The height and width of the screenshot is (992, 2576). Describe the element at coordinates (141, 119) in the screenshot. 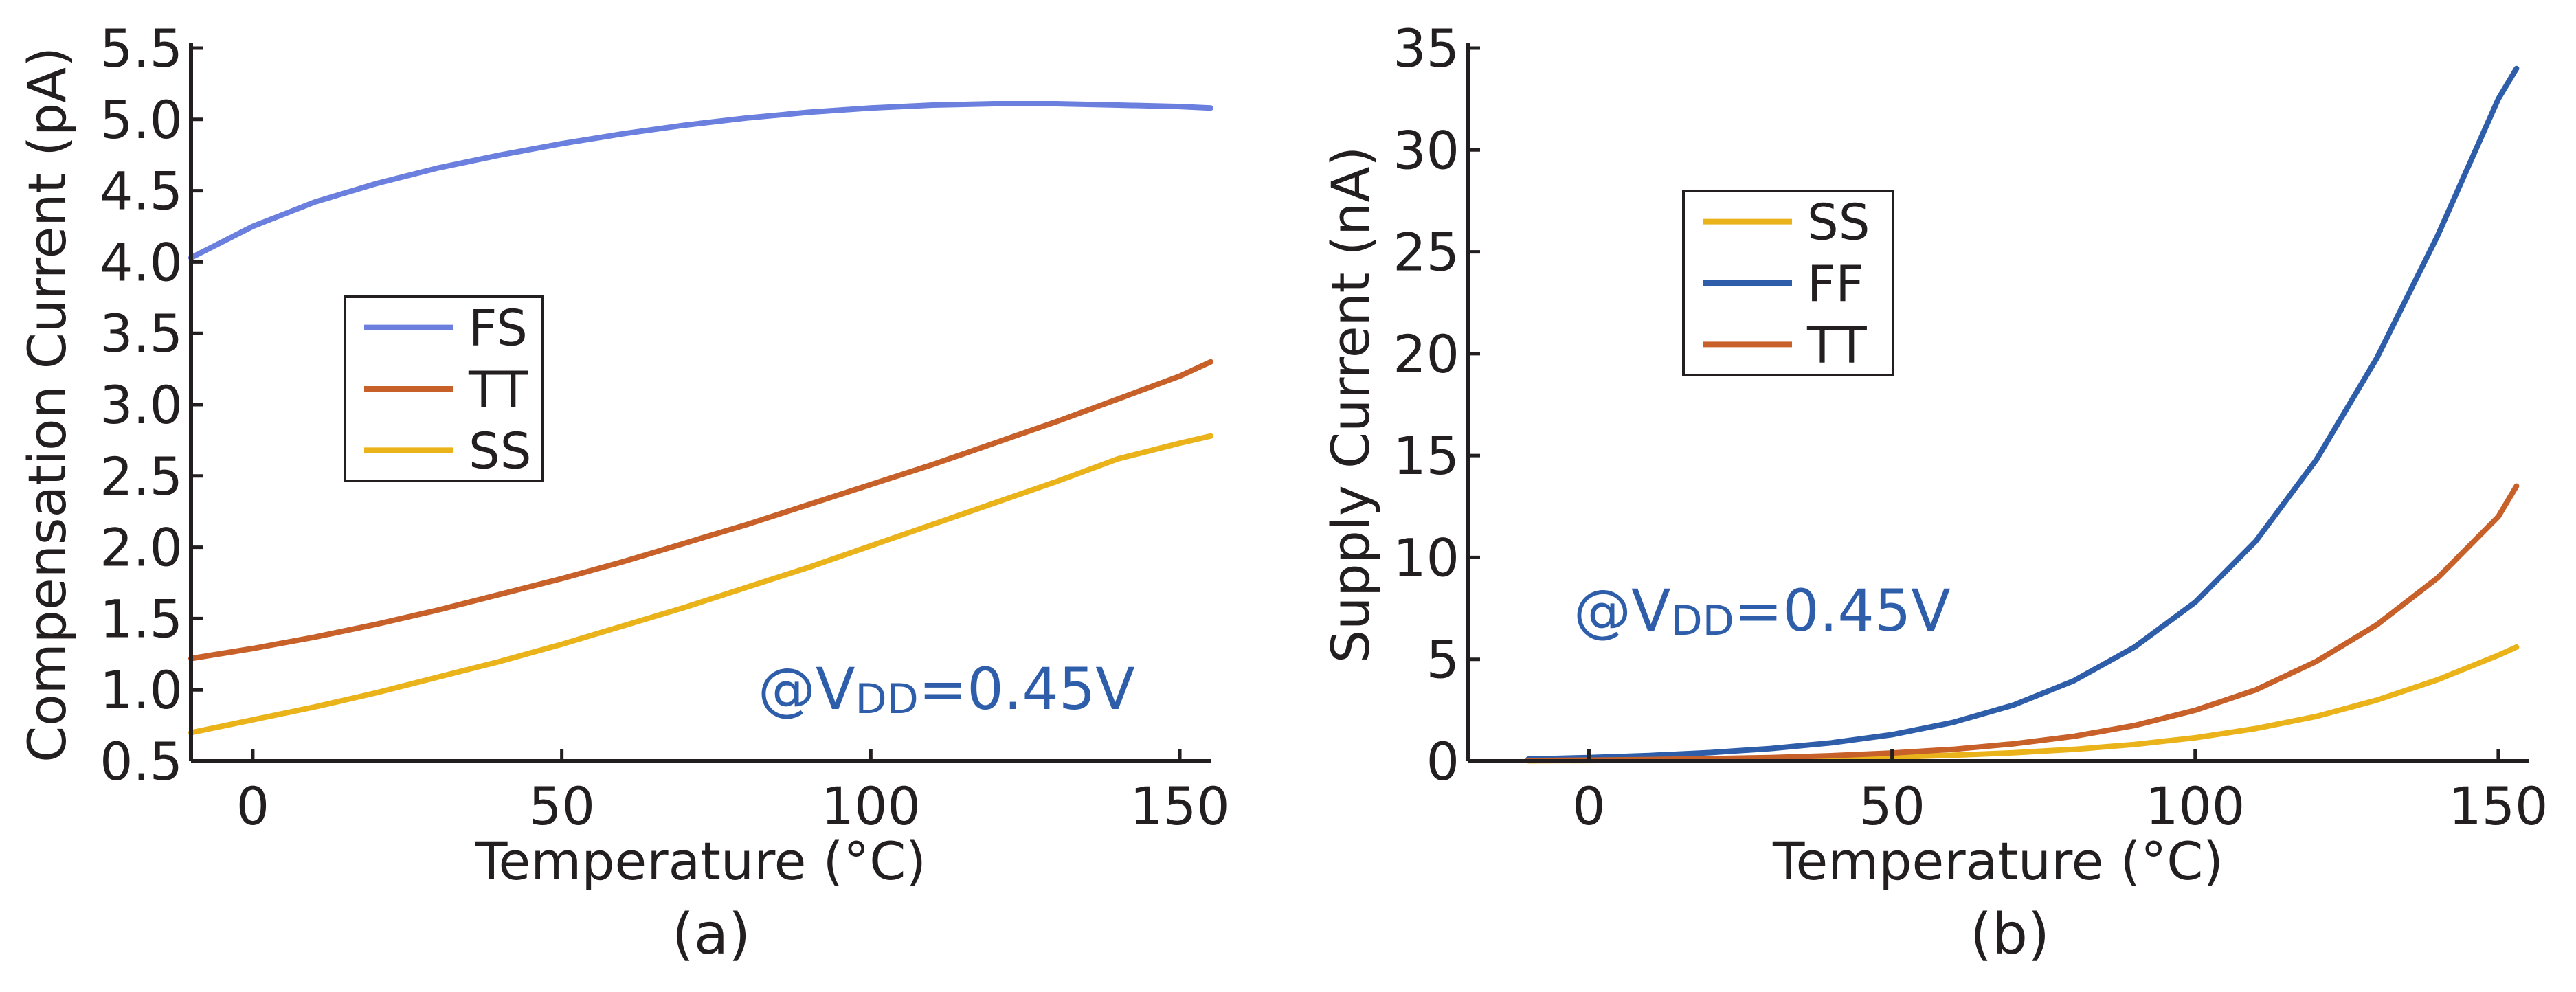

I see `y-tick-label: 5.0` at that location.